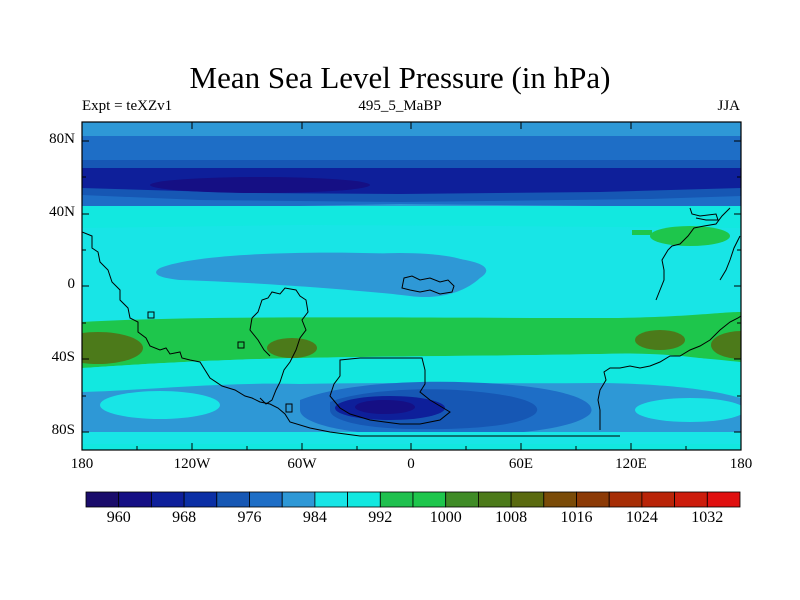 The width and height of the screenshot is (800, 600). I want to click on coast-east, so click(669, 372).